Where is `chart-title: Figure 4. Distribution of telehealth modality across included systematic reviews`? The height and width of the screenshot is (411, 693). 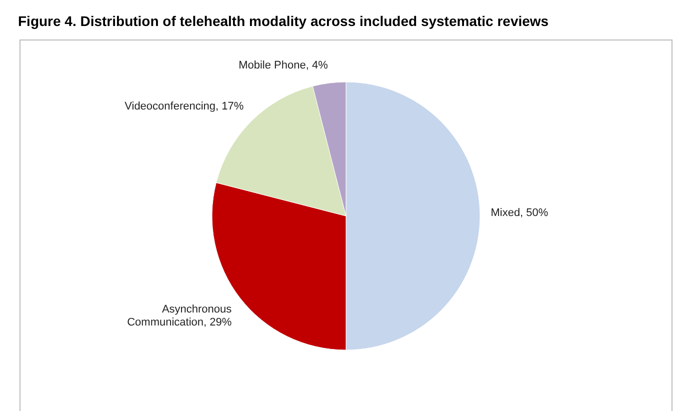 chart-title: Figure 4. Distribution of telehealth modality across included systematic reviews is located at coordinates (283, 21).